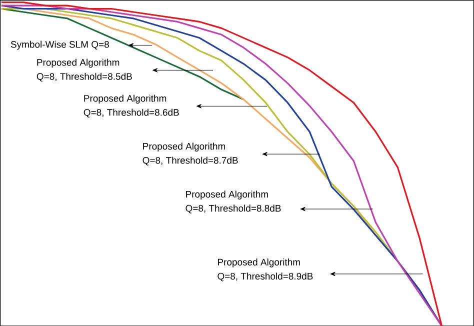  What do you see at coordinates (265, 277) in the screenshot?
I see `annotation: Q=8, Threshold=8.9dB` at bounding box center [265, 277].